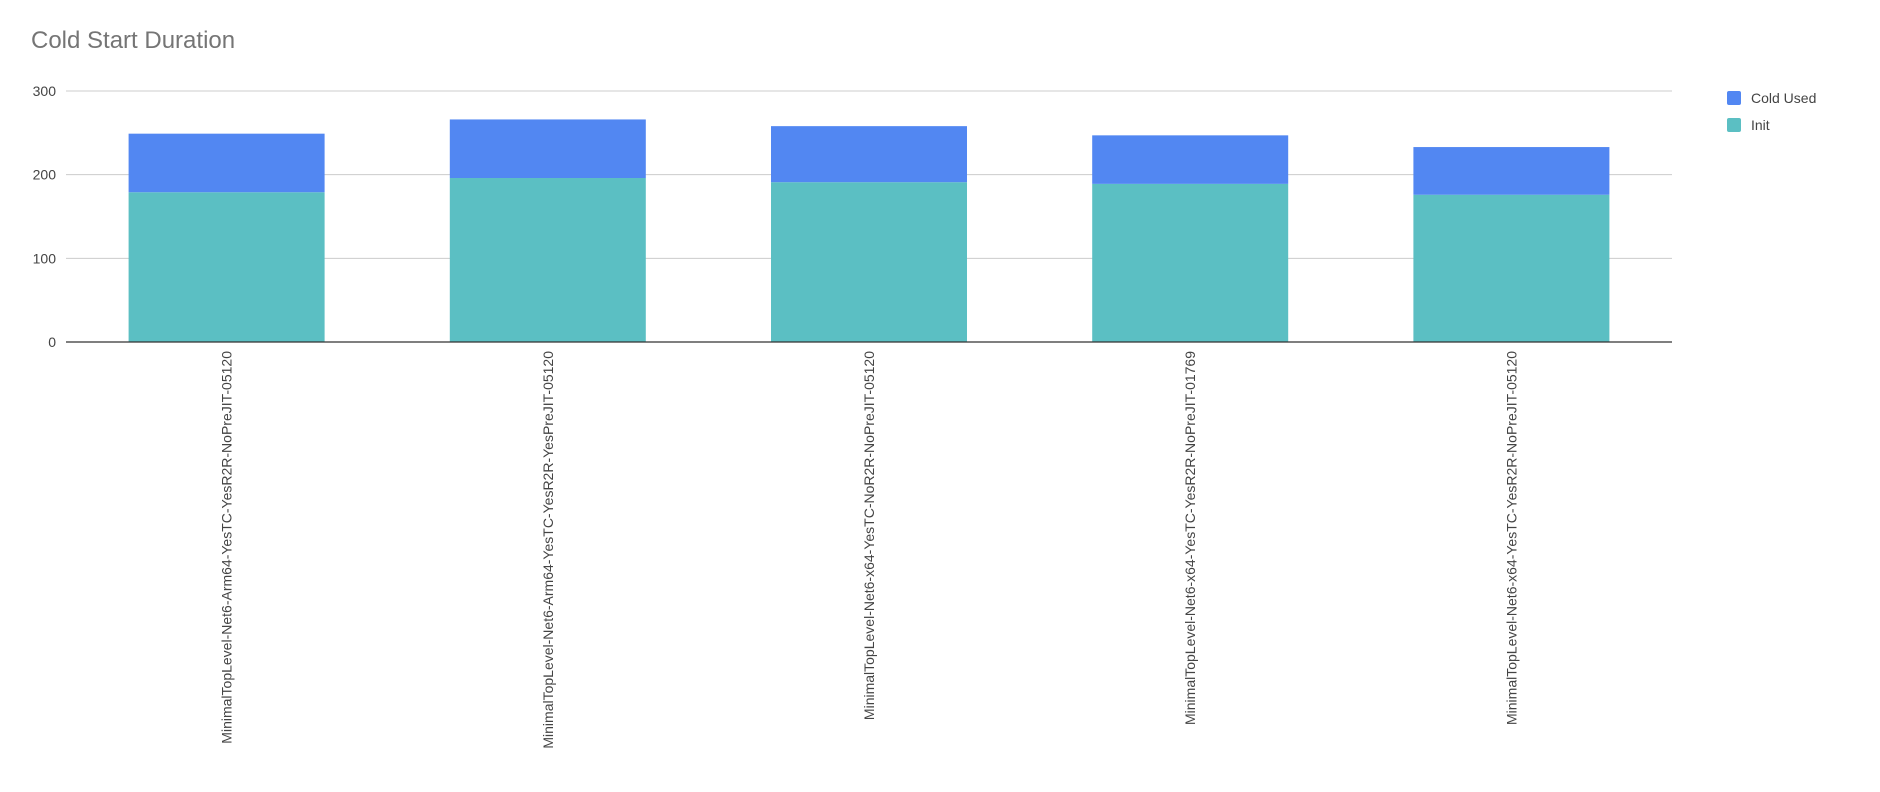 This screenshot has height=792, width=1880. What do you see at coordinates (45, 91) in the screenshot?
I see `y-tick-label: 300` at bounding box center [45, 91].